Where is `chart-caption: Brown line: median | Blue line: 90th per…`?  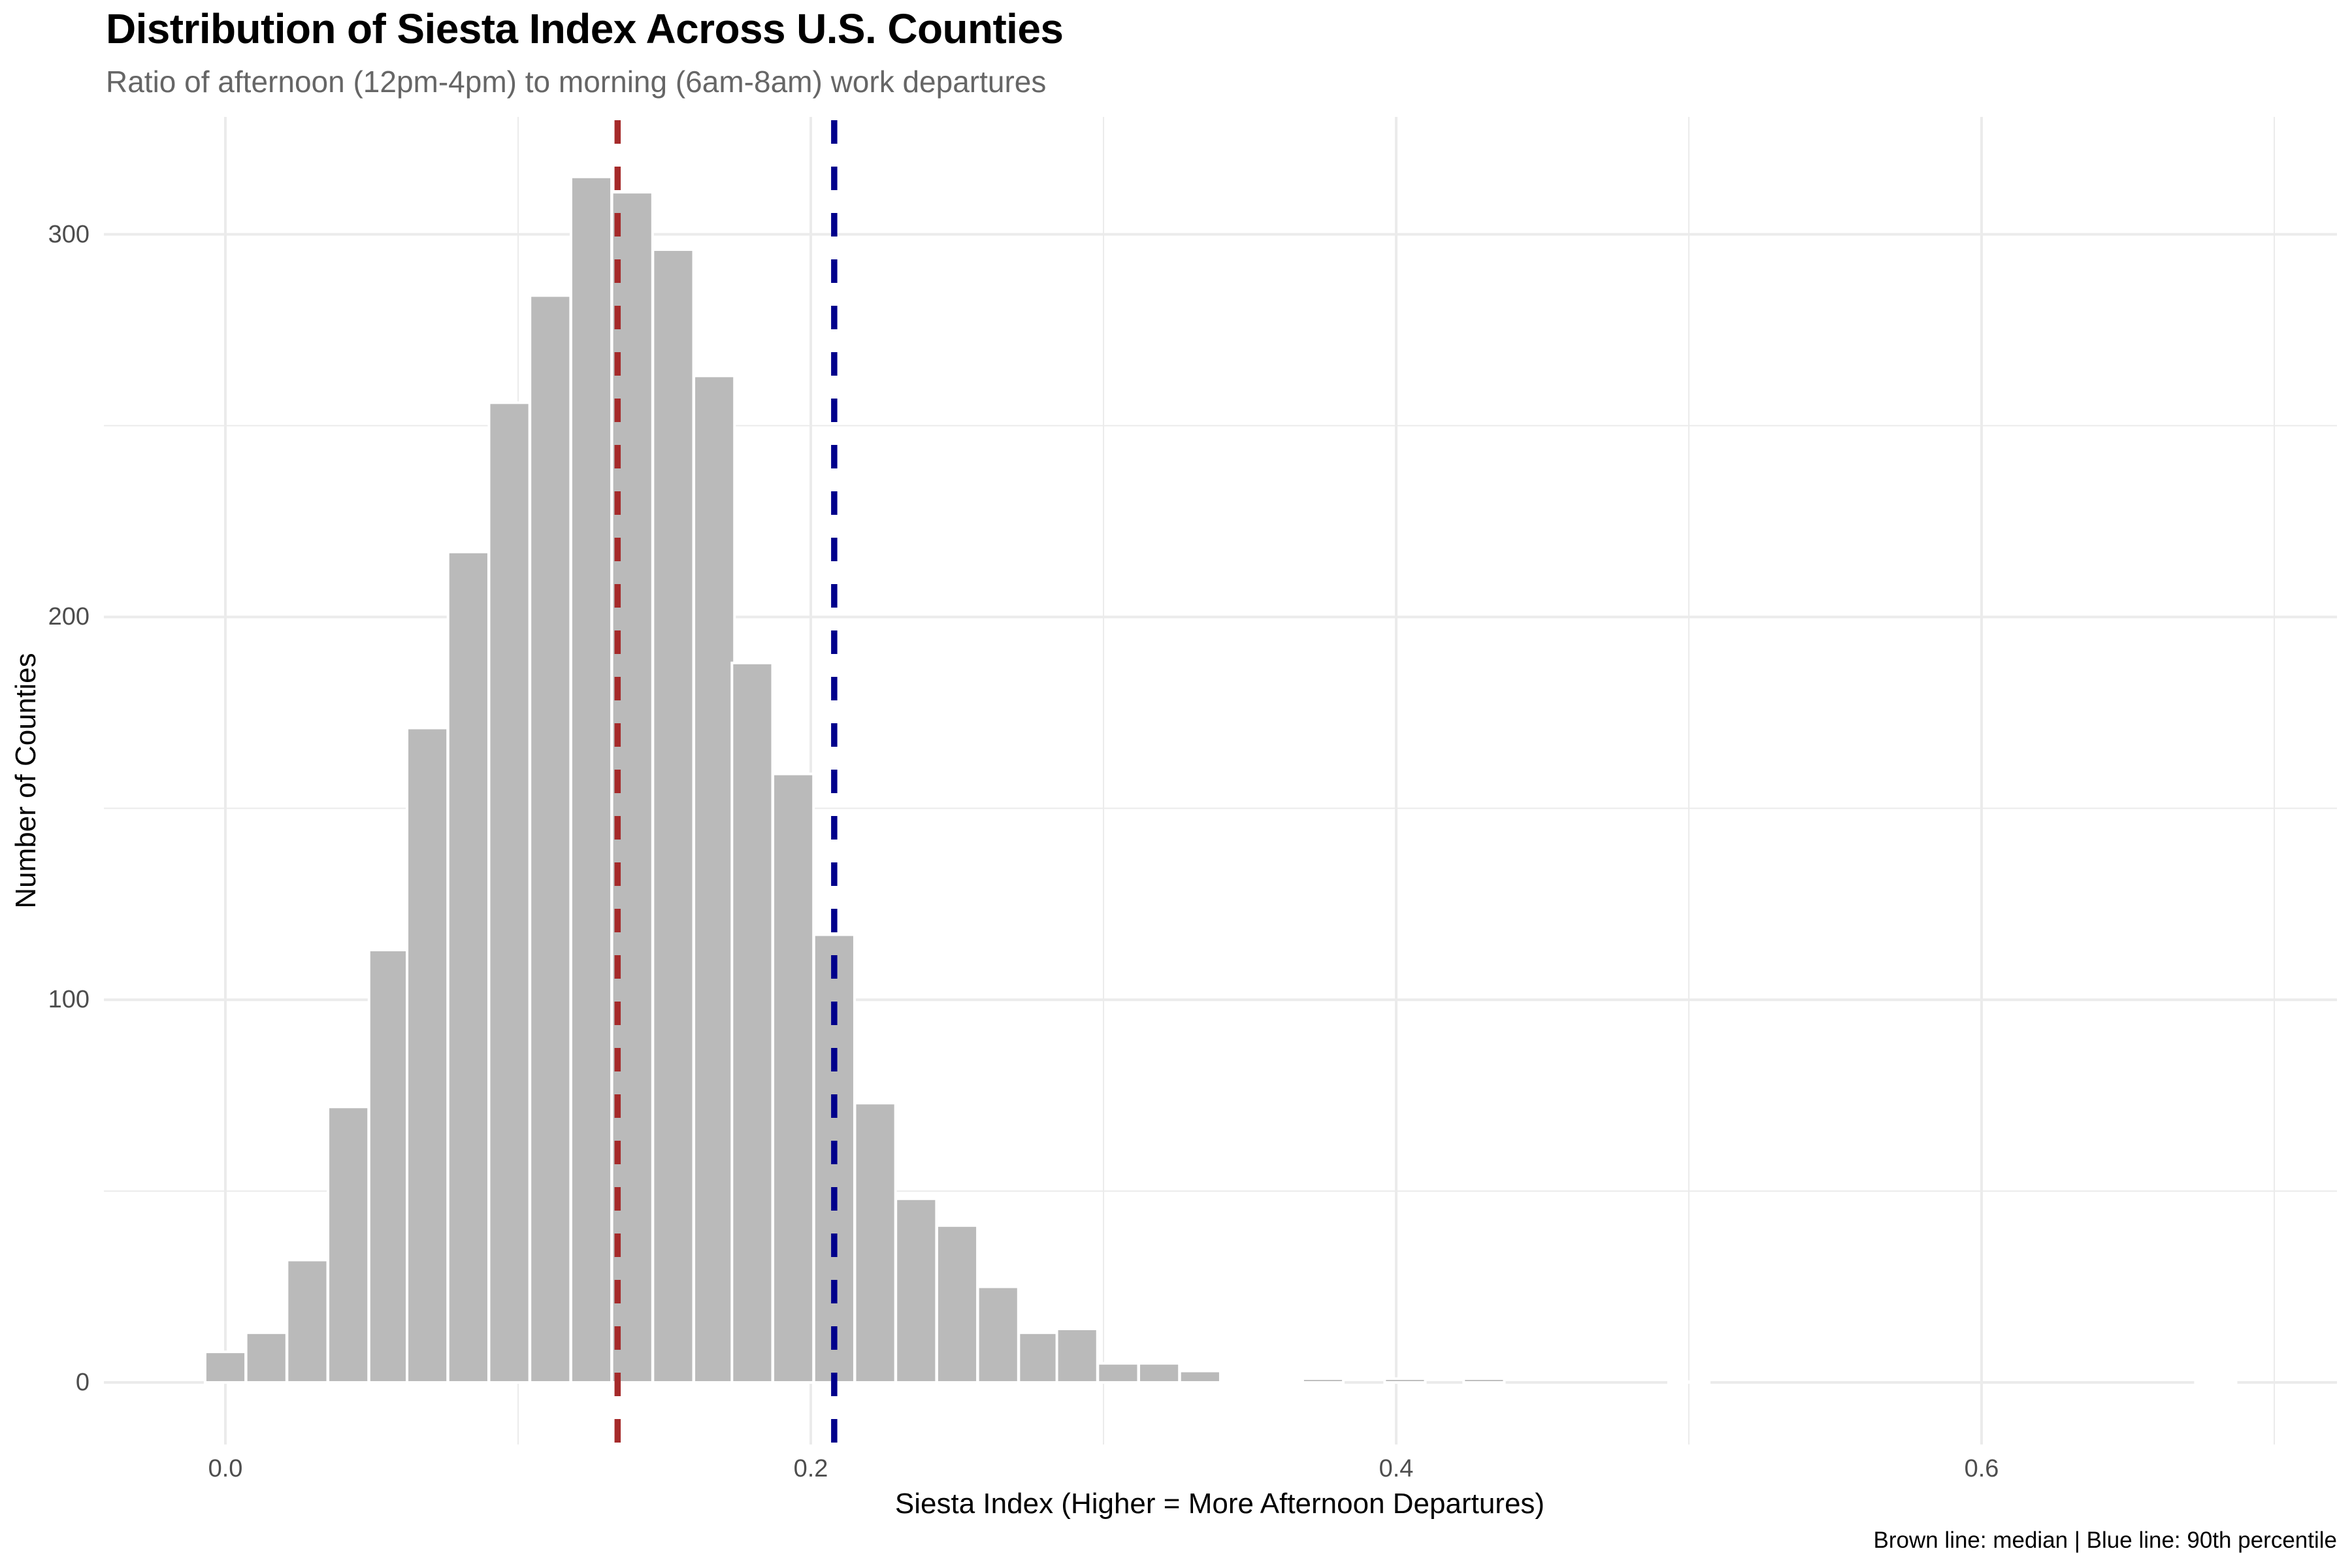 chart-caption: Brown line: median | Blue line: 90th per… is located at coordinates (2105, 1540).